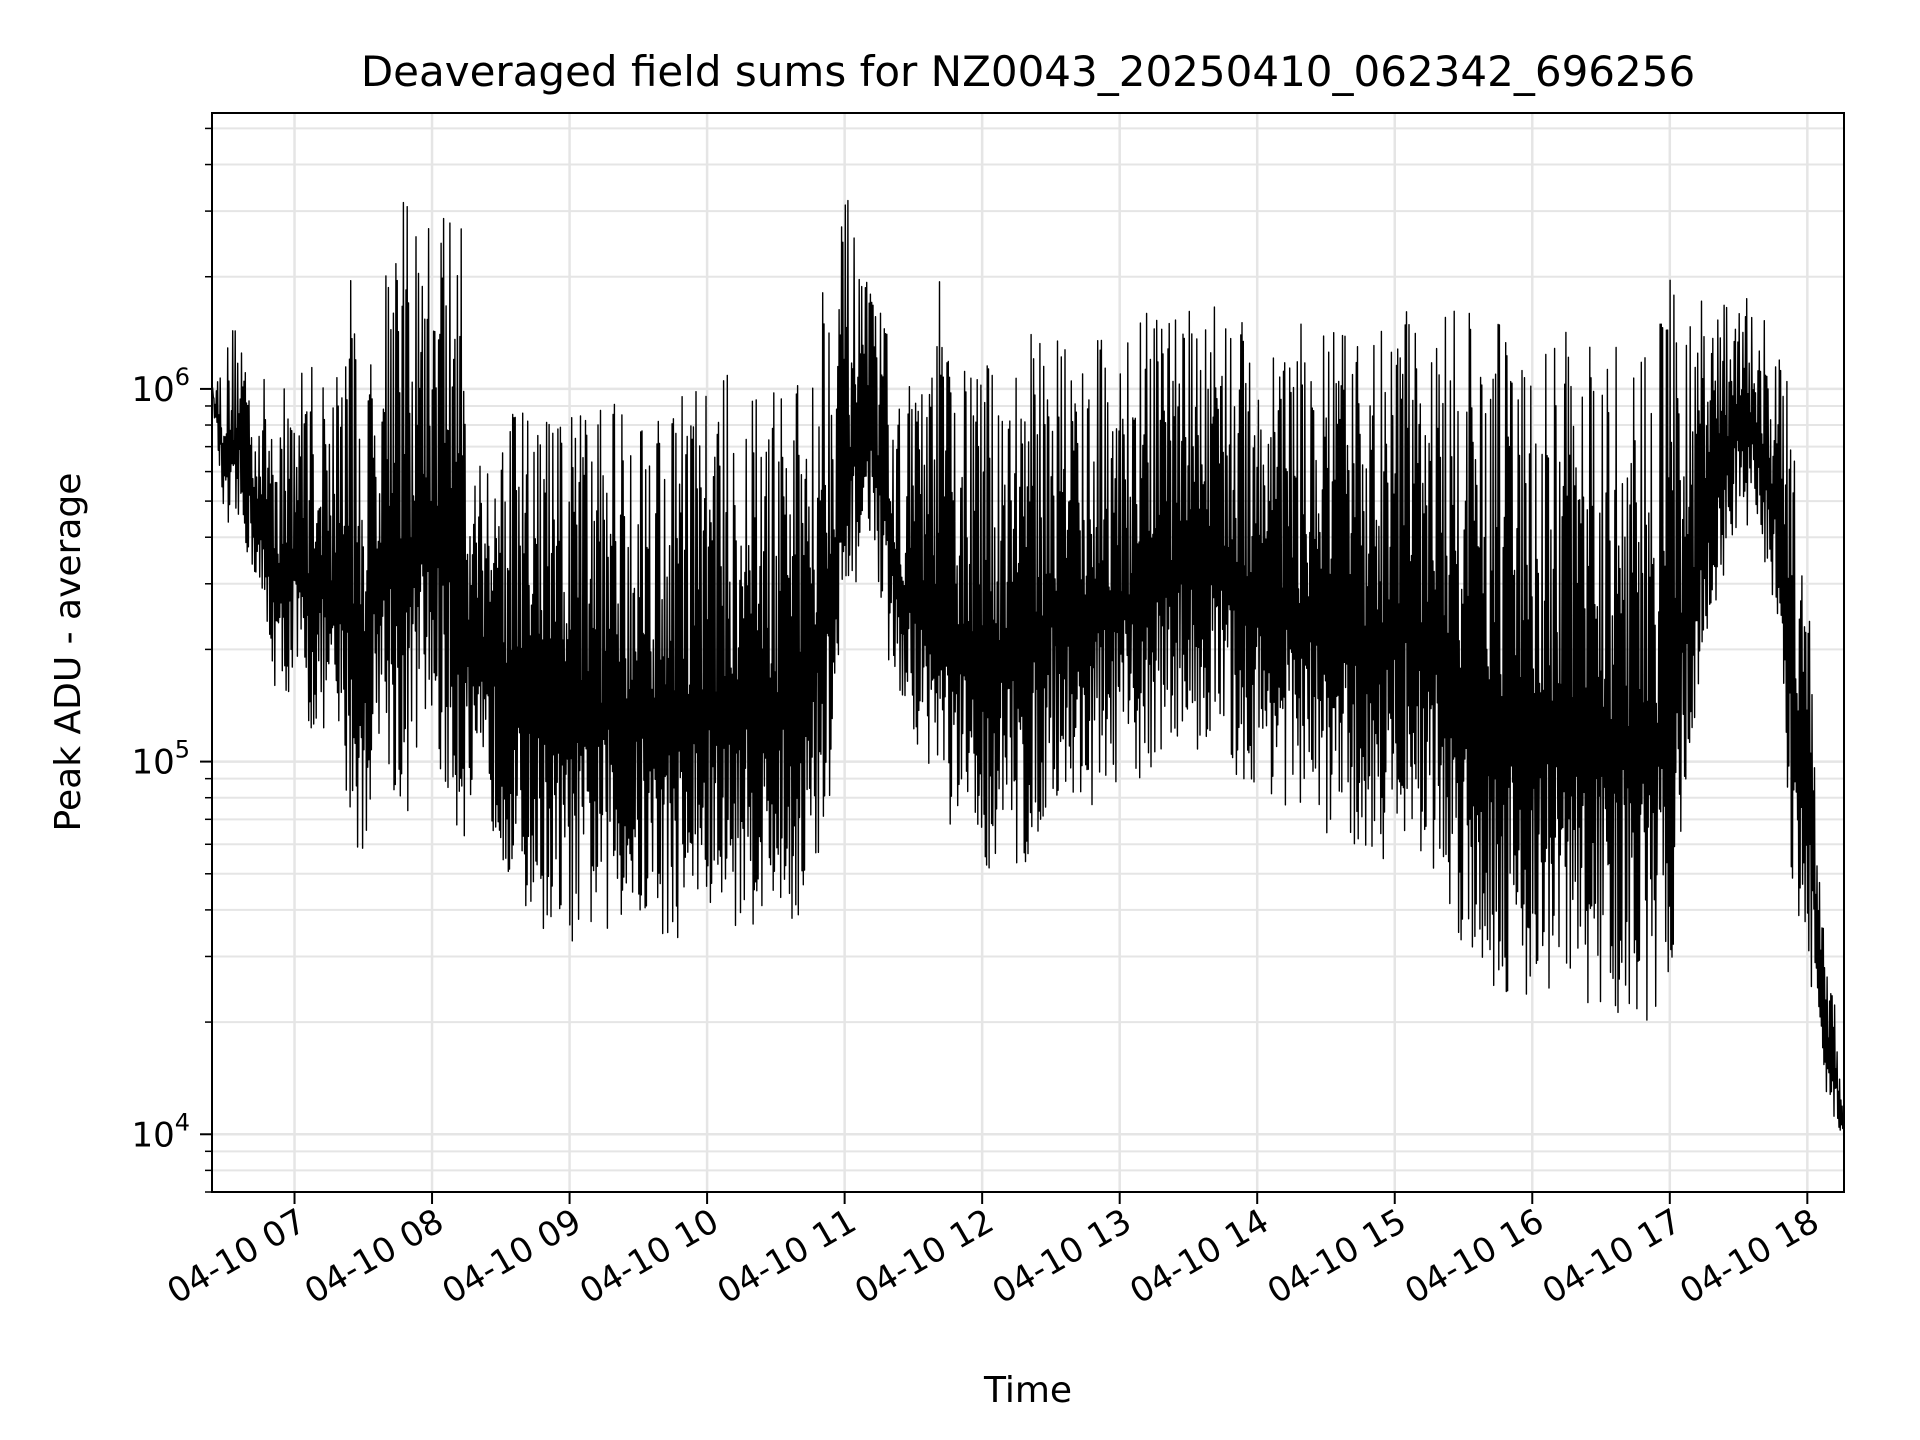 Image resolution: width=1920 pixels, height=1440 pixels. I want to click on y-tick-label: 10⁶, so click(160, 386).